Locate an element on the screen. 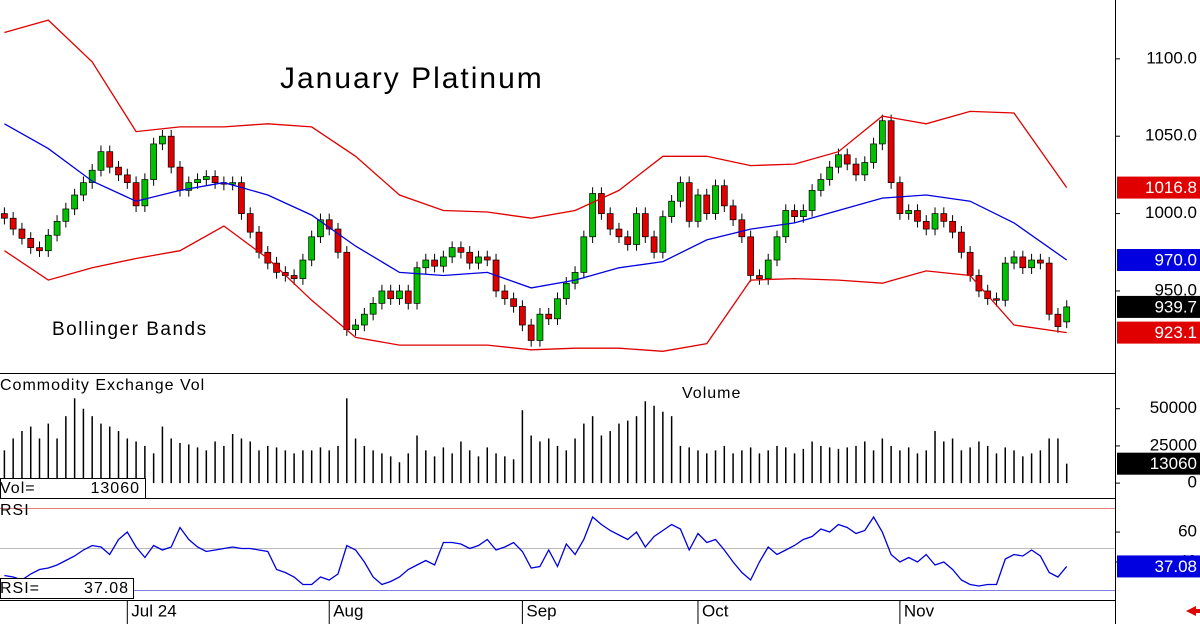 The height and width of the screenshot is (624, 1200). scroll-arrow is located at coordinates (1193, 611).